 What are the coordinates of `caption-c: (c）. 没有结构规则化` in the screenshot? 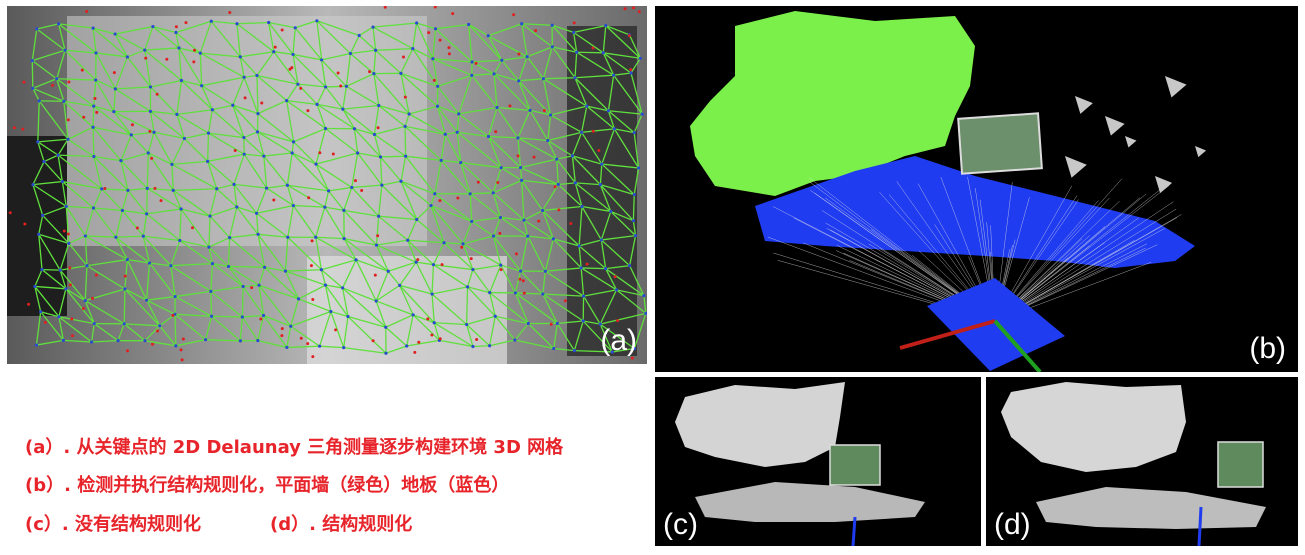 It's located at (113, 524).